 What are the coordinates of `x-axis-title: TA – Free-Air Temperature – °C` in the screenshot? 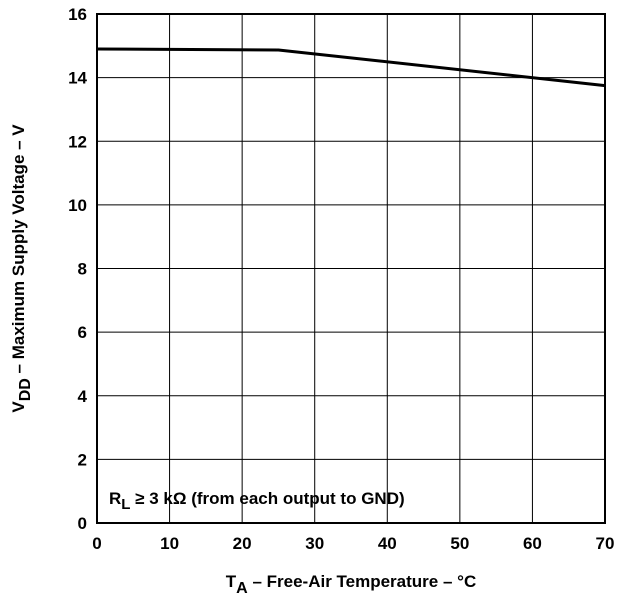 It's located at (351, 584).